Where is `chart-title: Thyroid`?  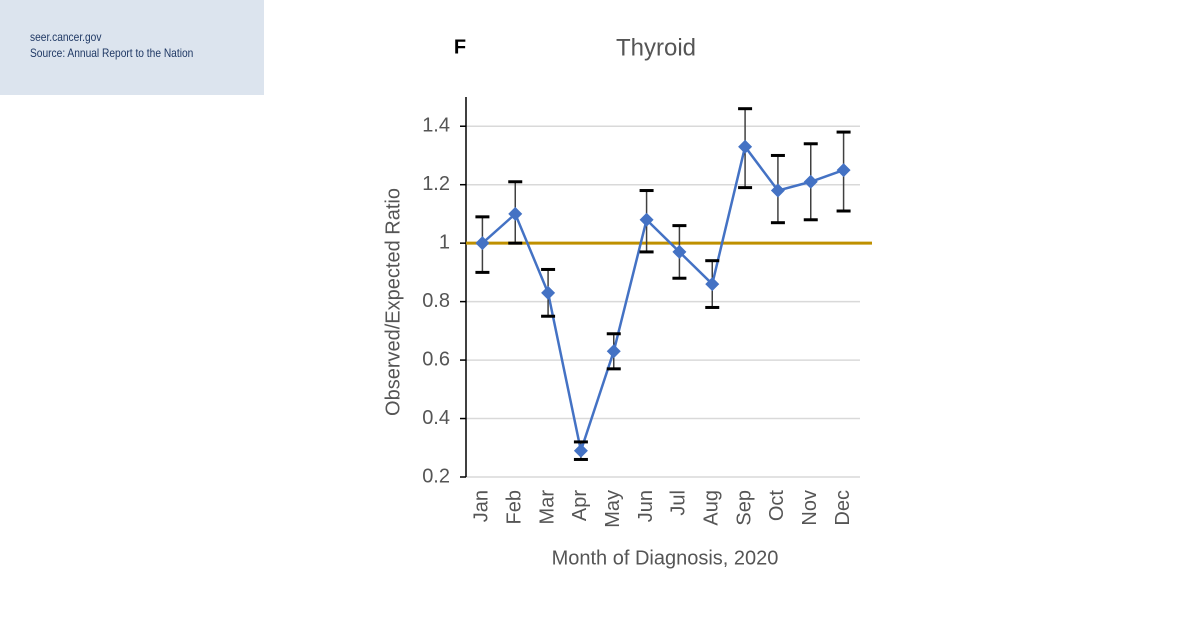
chart-title: Thyroid is located at coordinates (656, 47).